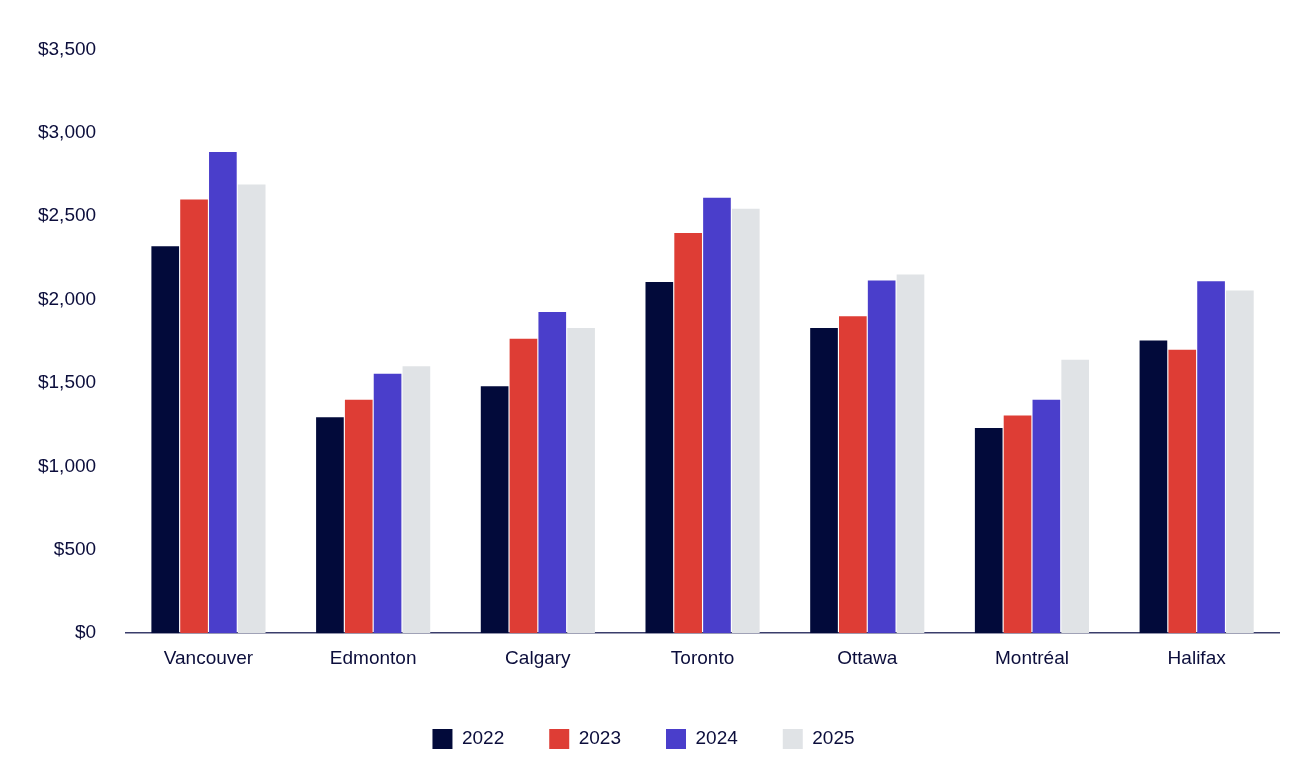  Describe the element at coordinates (67, 215) in the screenshot. I see `y-tick-label: $2,500` at that location.